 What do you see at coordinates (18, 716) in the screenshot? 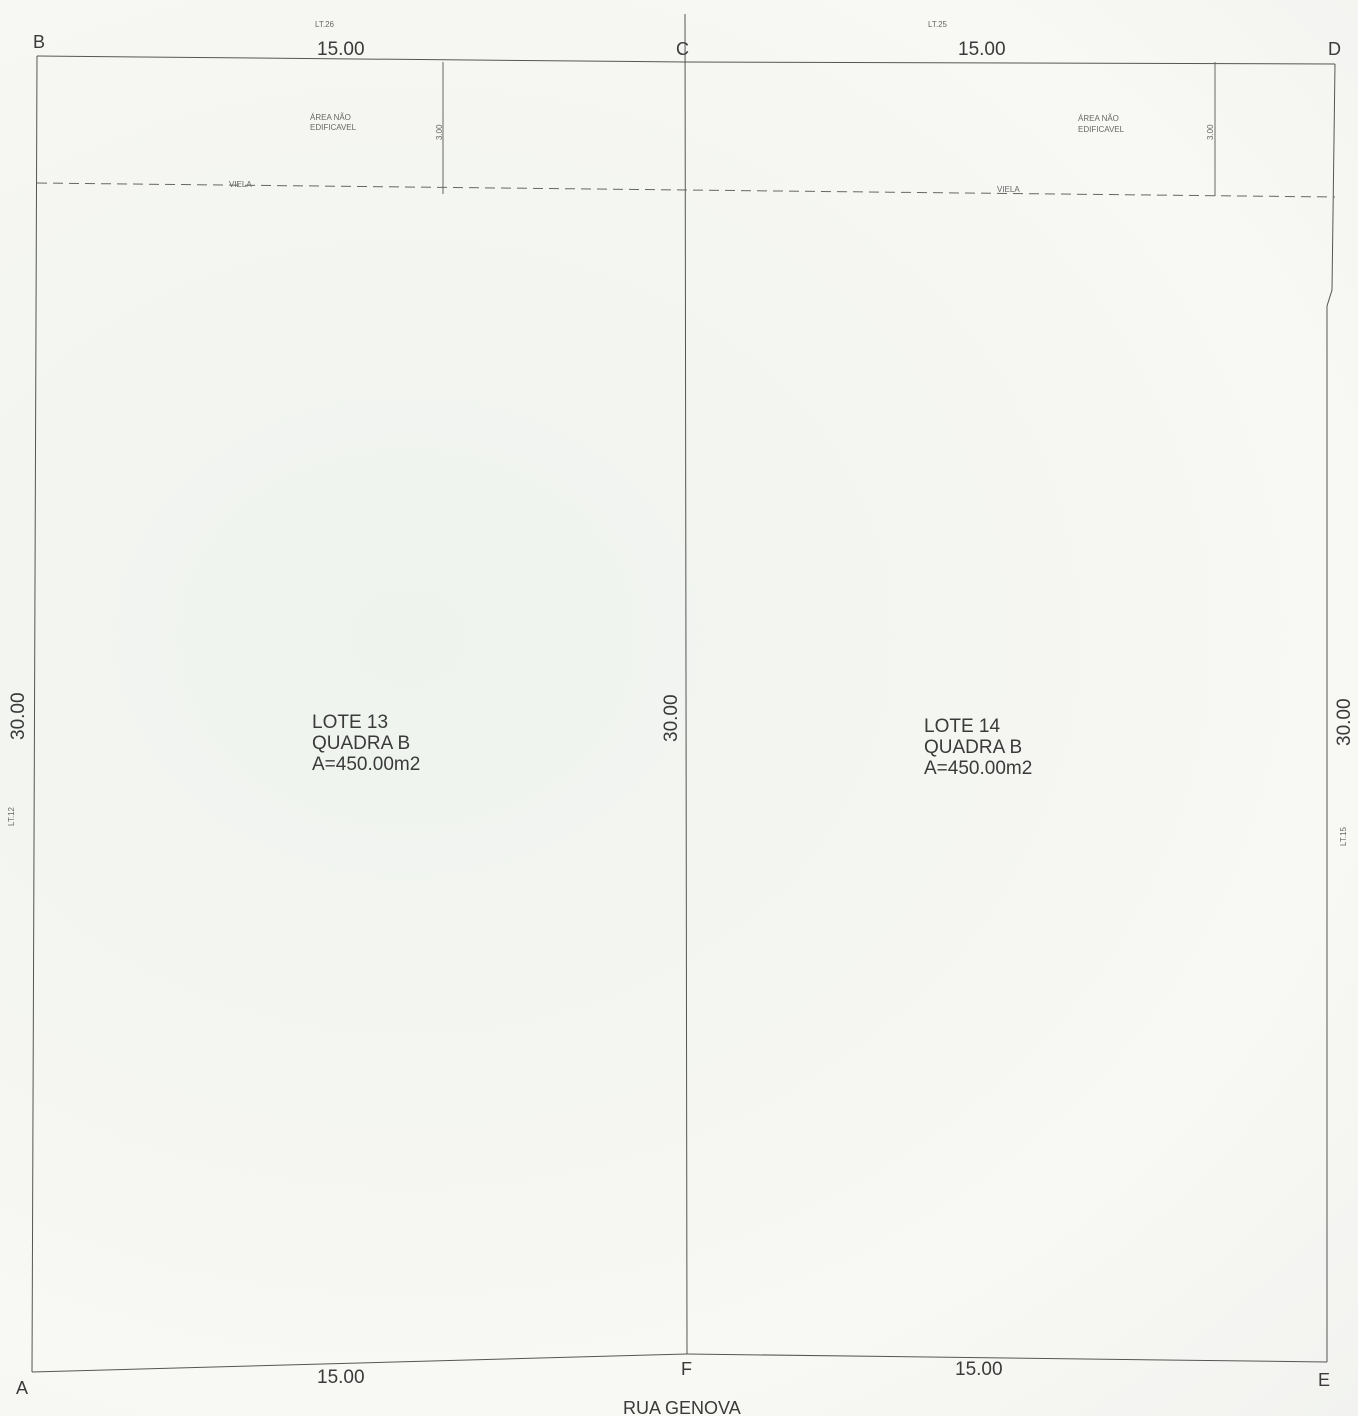
I see `dimension-left: 30.00` at bounding box center [18, 716].